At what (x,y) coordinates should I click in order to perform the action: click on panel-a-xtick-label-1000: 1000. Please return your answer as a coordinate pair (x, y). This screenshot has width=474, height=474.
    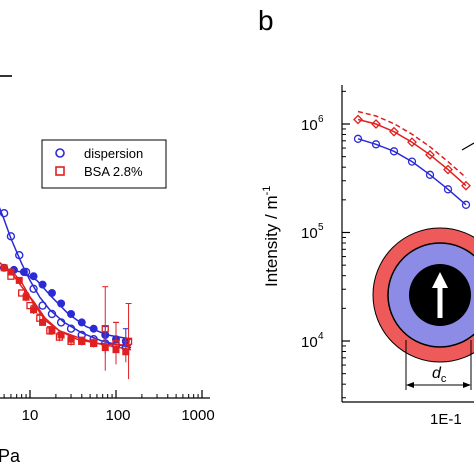
    Looking at the image, I should click on (197, 415).